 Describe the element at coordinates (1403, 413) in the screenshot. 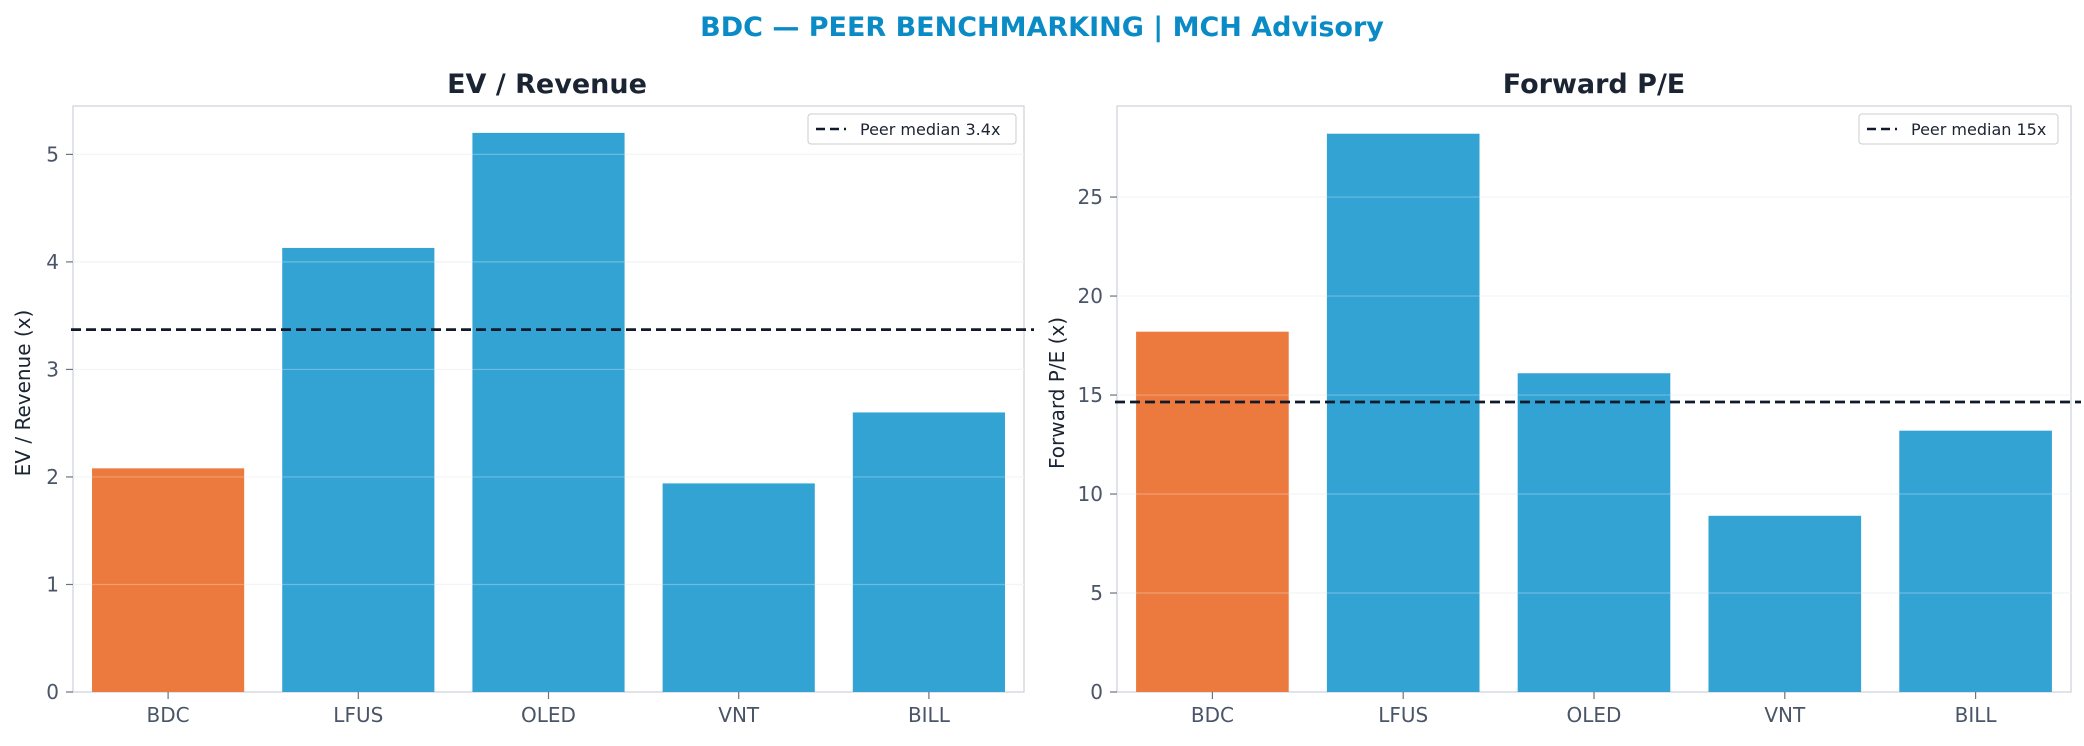

I see `forward-pe-bar-lfus` at that location.